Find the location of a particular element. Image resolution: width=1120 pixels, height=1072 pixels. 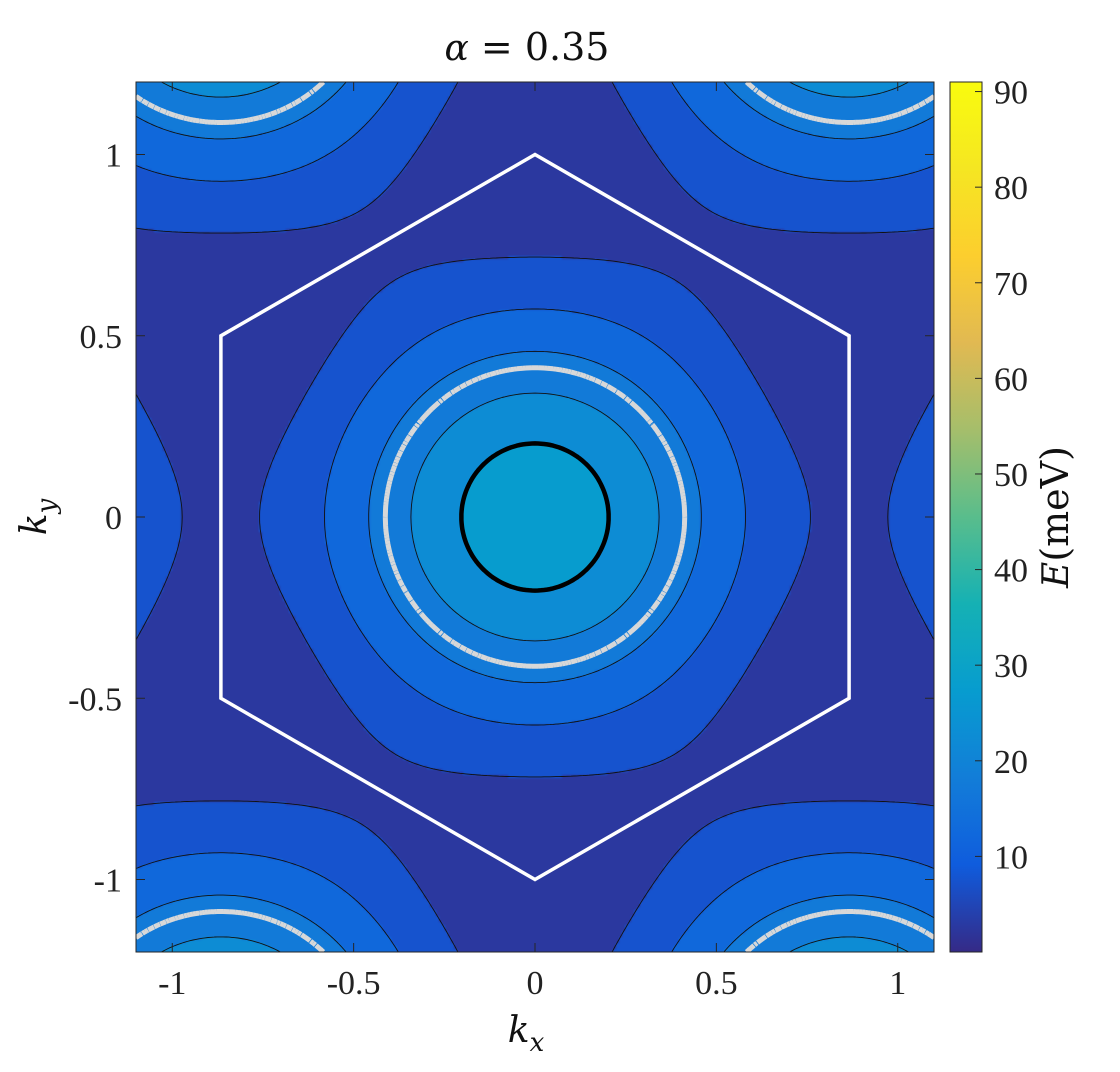

colorbar-bar is located at coordinates (966, 517).